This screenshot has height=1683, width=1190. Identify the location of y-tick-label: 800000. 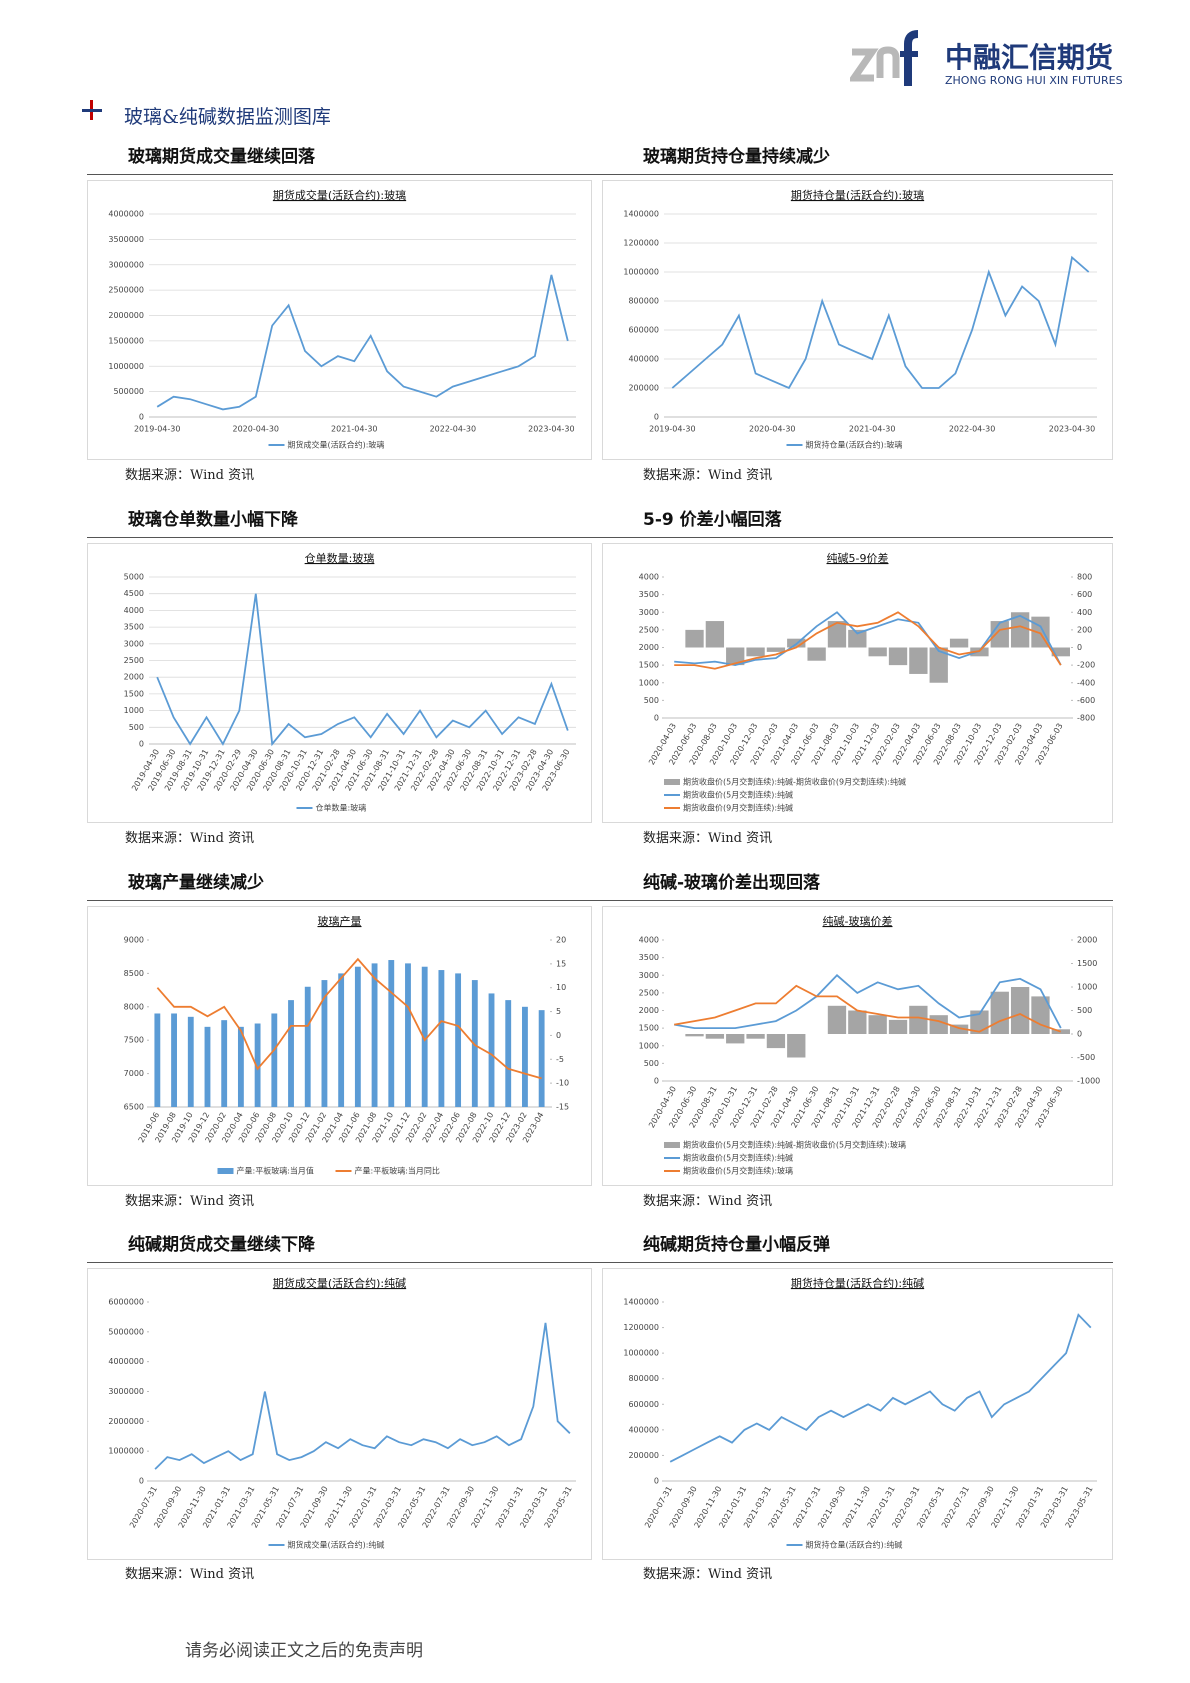
(643, 1378).